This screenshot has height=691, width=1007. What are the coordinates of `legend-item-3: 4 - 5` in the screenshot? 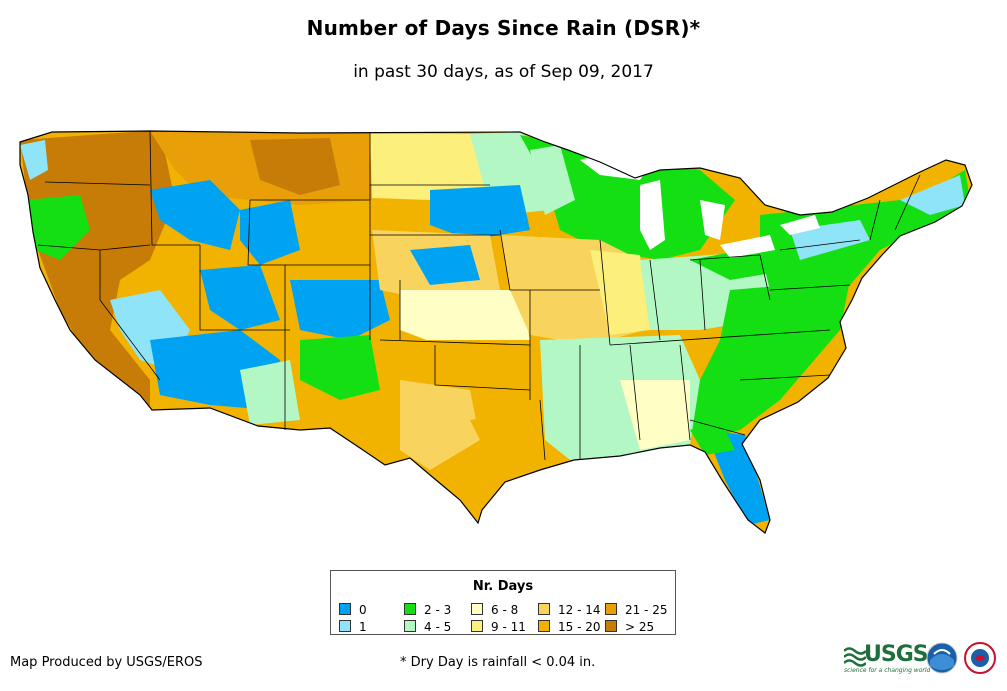 It's located at (428, 627).